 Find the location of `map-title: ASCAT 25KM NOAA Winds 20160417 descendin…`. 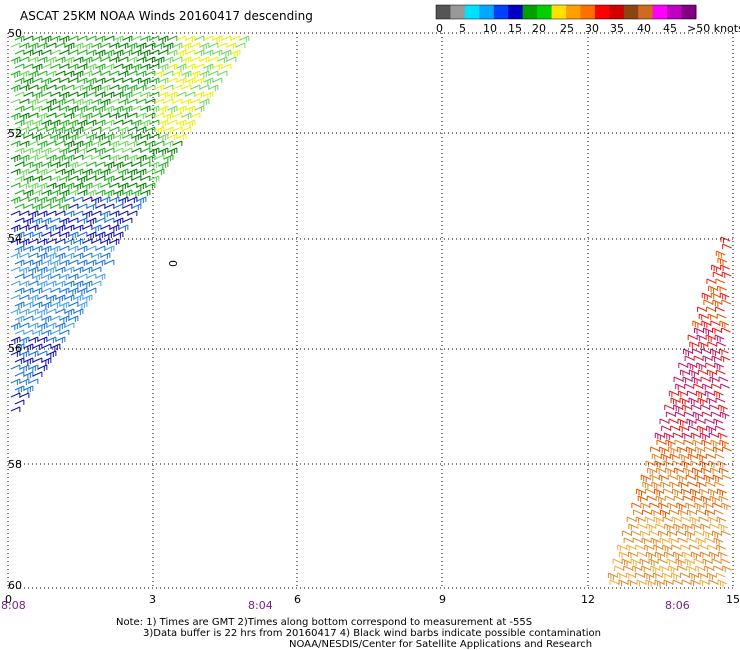

map-title: ASCAT 25KM NOAA Winds 20160417 descendin… is located at coordinates (166, 16).